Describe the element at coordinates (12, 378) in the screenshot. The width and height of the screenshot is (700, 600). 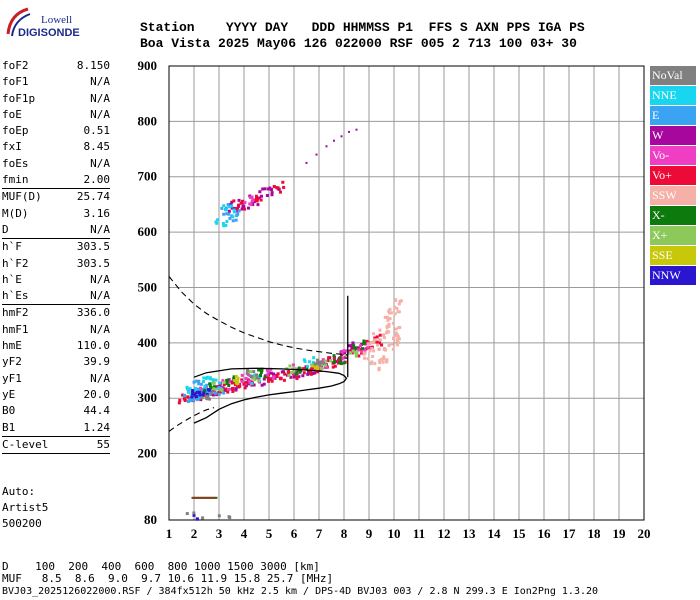
I see `parameter-name: yF1` at that location.